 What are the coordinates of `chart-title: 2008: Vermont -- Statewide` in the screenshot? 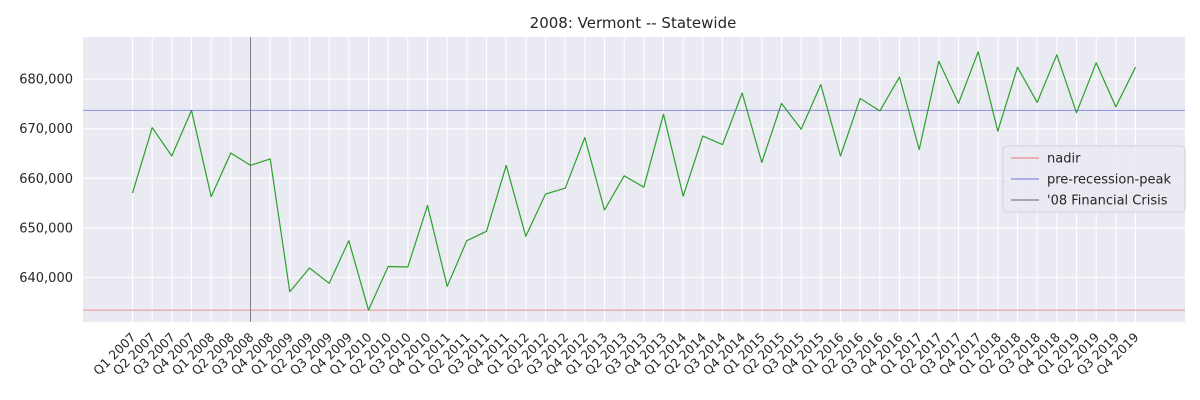 It's located at (633, 23).